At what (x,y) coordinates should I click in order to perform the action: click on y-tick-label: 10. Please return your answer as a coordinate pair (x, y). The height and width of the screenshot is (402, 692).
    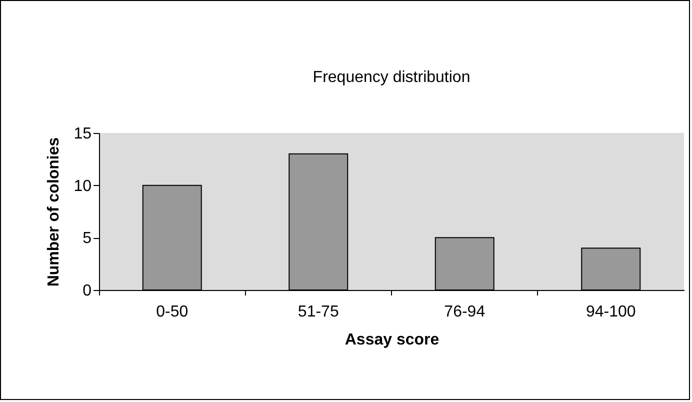
    Looking at the image, I should click on (83, 186).